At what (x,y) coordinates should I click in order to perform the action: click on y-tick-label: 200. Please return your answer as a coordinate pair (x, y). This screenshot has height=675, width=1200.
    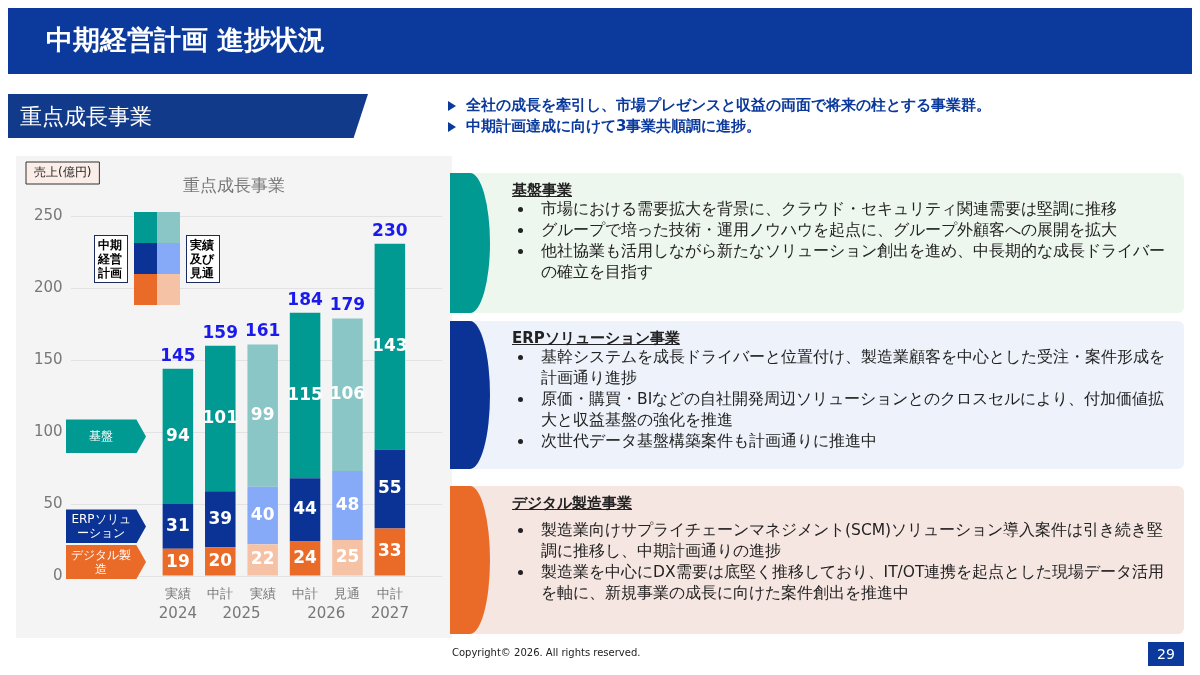
    Looking at the image, I should click on (48, 287).